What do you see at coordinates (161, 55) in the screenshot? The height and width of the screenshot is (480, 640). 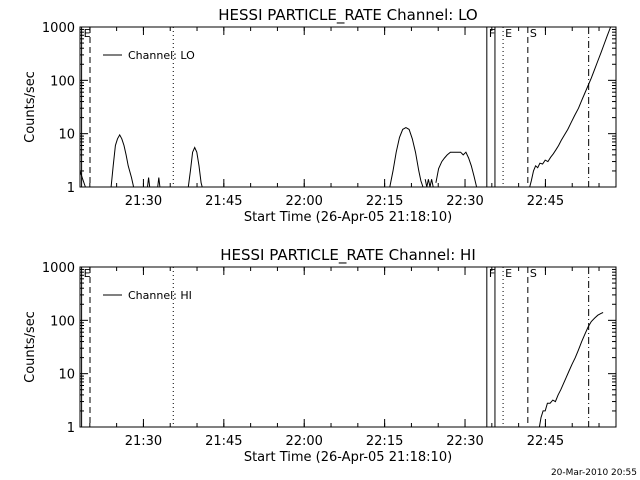 I see `legend-label: Channel: LO` at bounding box center [161, 55].